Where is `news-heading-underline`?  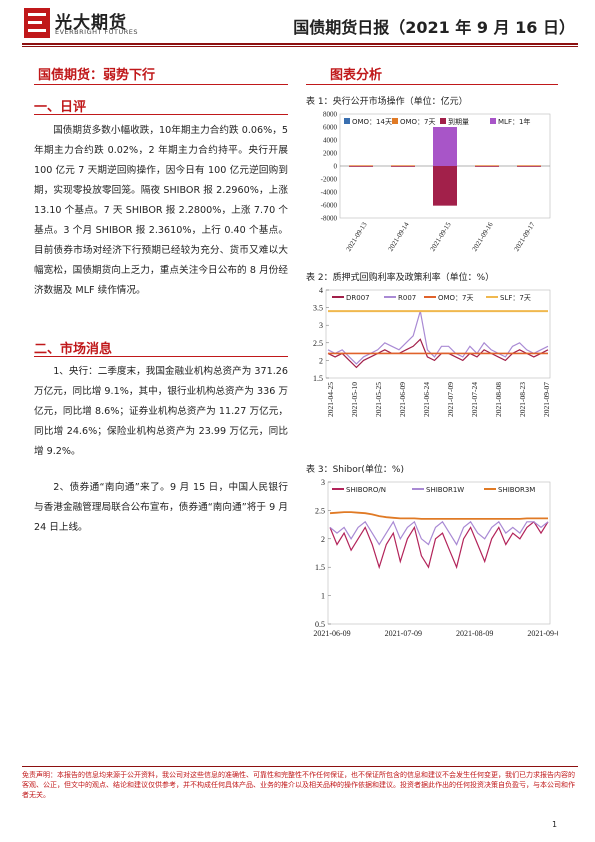 news-heading-underline is located at coordinates (161, 356).